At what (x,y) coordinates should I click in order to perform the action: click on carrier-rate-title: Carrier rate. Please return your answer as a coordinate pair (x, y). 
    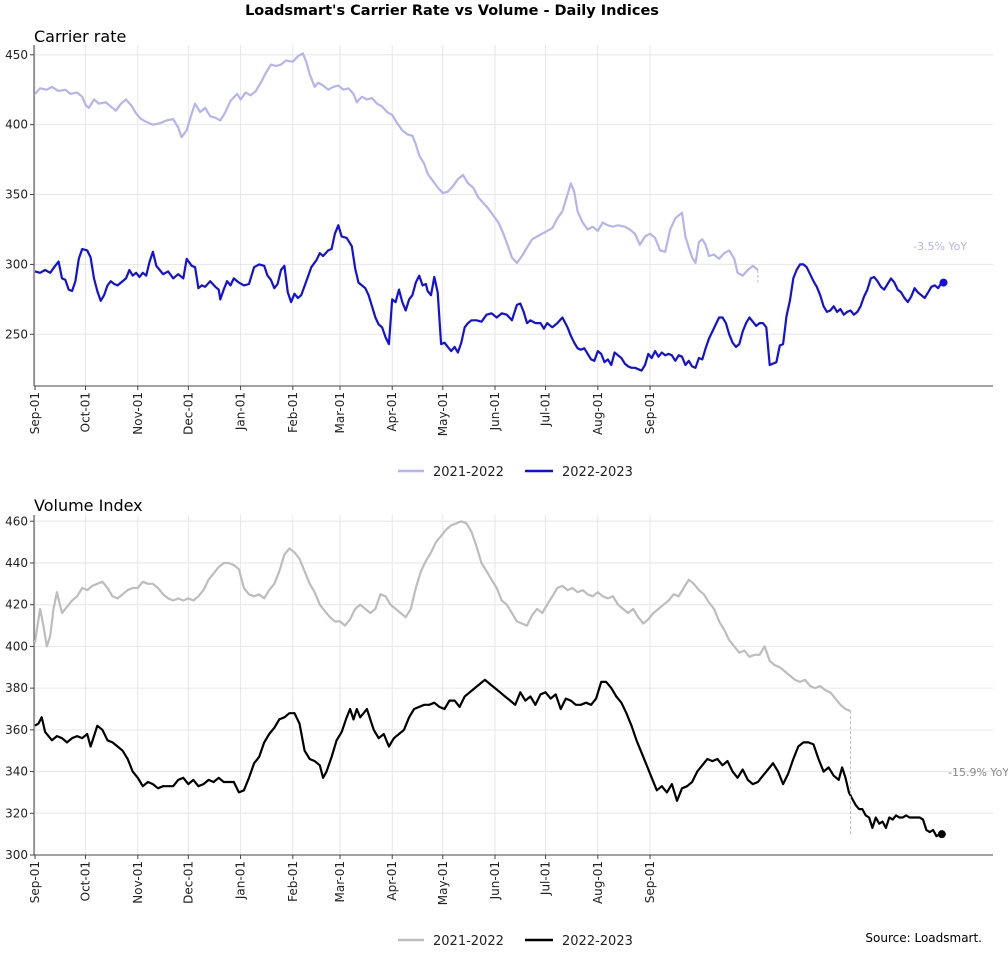
    Looking at the image, I should click on (80, 36).